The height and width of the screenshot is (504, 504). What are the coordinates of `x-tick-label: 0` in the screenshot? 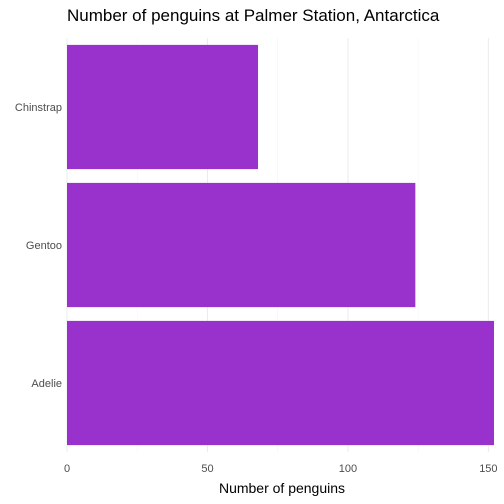 It's located at (67, 469).